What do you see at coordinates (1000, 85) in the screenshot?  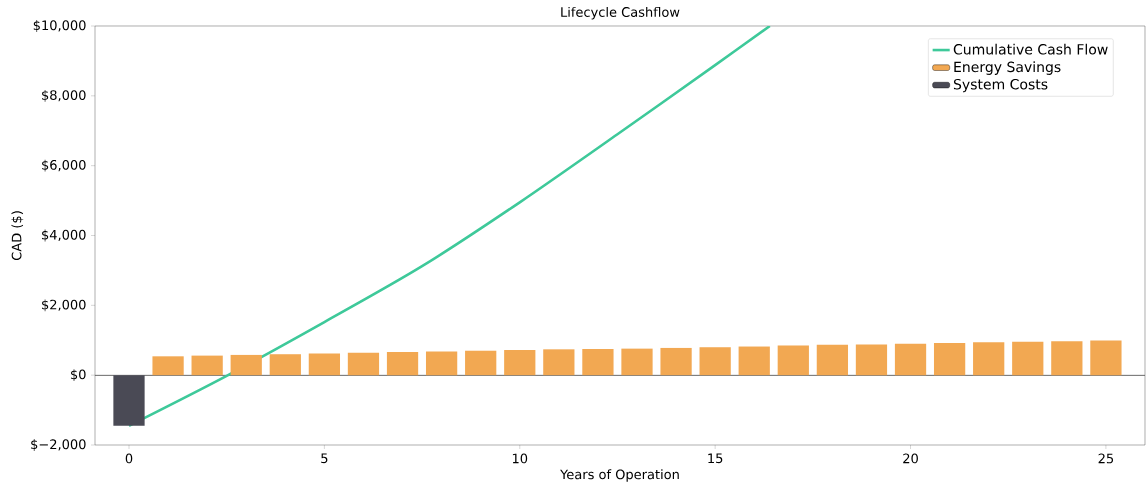 I see `legend-label: System Costs` at bounding box center [1000, 85].